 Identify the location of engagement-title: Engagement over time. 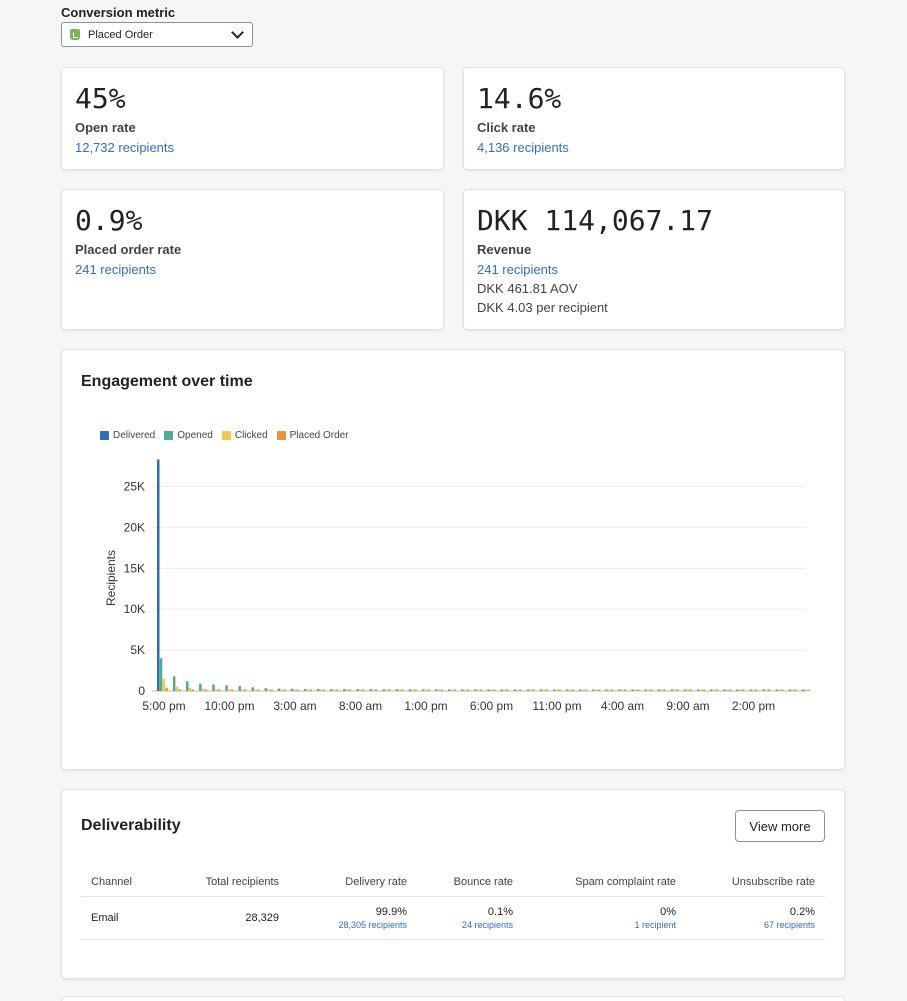
(167, 381).